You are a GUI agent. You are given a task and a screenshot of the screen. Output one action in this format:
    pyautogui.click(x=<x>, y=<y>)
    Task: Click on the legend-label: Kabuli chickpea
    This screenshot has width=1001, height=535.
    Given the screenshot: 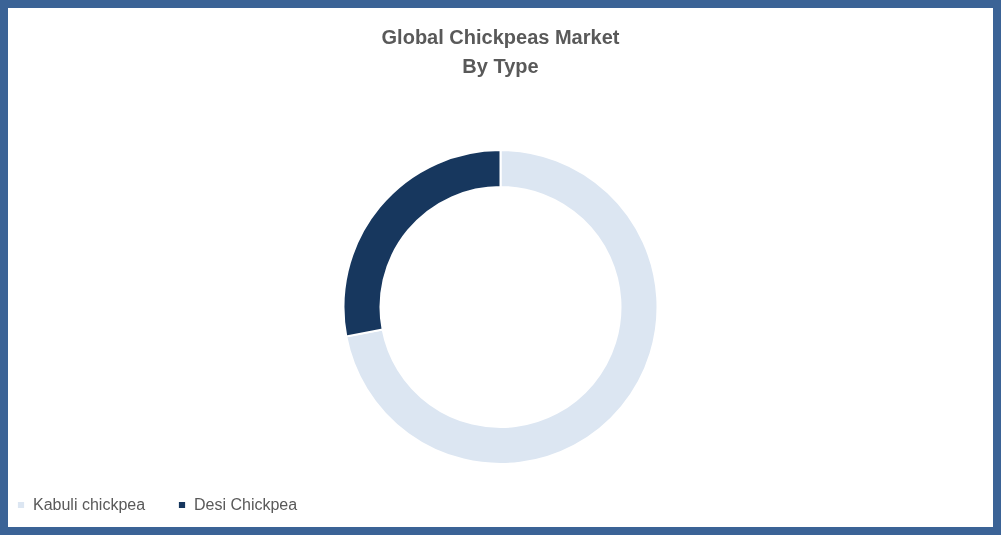 What is the action you would take?
    pyautogui.click(x=89, y=504)
    